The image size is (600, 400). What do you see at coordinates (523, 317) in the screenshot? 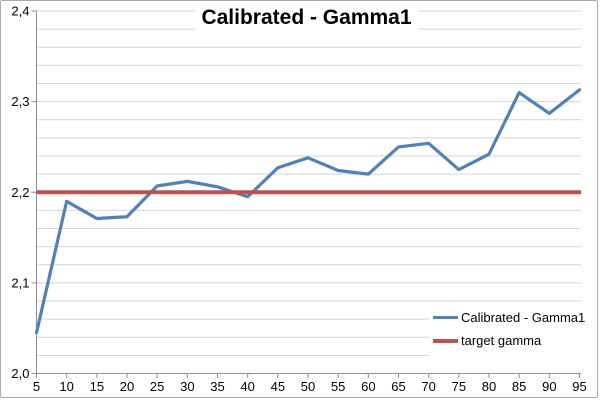
I see `legend-label: Calibrated - Gamma1` at bounding box center [523, 317].